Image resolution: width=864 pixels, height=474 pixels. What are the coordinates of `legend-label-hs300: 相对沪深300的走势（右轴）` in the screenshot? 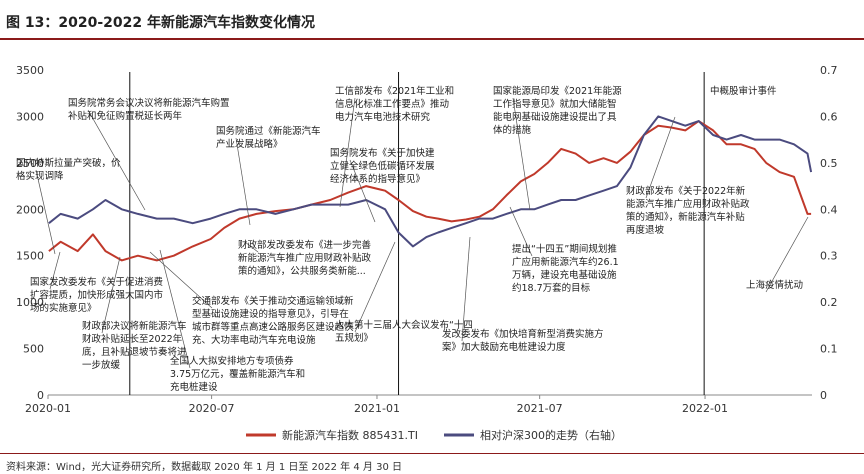 It's located at (551, 435).